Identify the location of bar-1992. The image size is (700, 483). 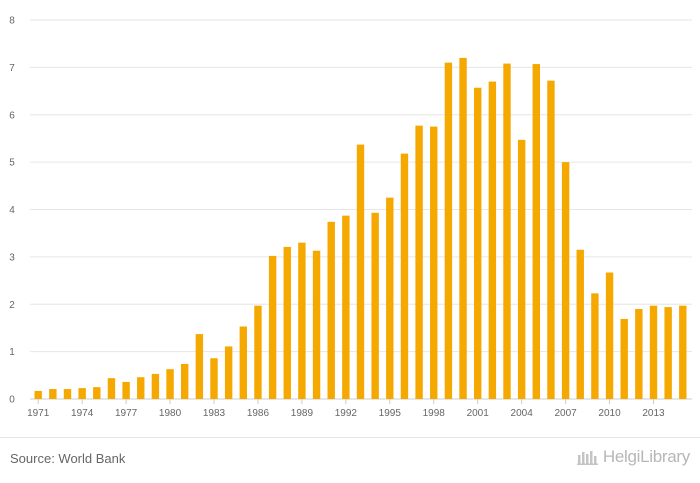
(346, 307).